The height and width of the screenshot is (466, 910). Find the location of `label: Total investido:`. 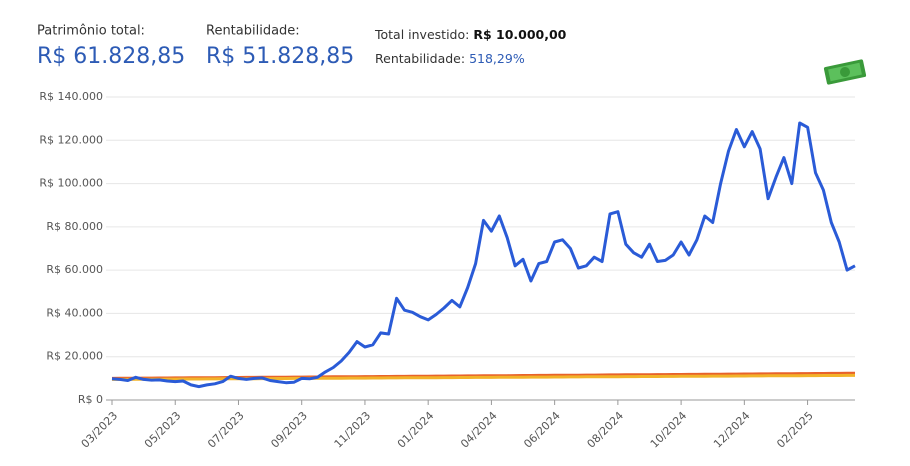

label: Total investido: is located at coordinates (421, 34).